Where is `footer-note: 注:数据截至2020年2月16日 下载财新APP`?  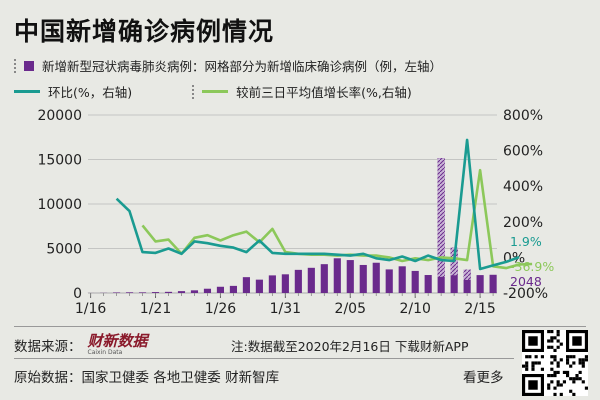 footer-note: 注:数据截至2020年2月16日 下载财新APP is located at coordinates (350, 346).